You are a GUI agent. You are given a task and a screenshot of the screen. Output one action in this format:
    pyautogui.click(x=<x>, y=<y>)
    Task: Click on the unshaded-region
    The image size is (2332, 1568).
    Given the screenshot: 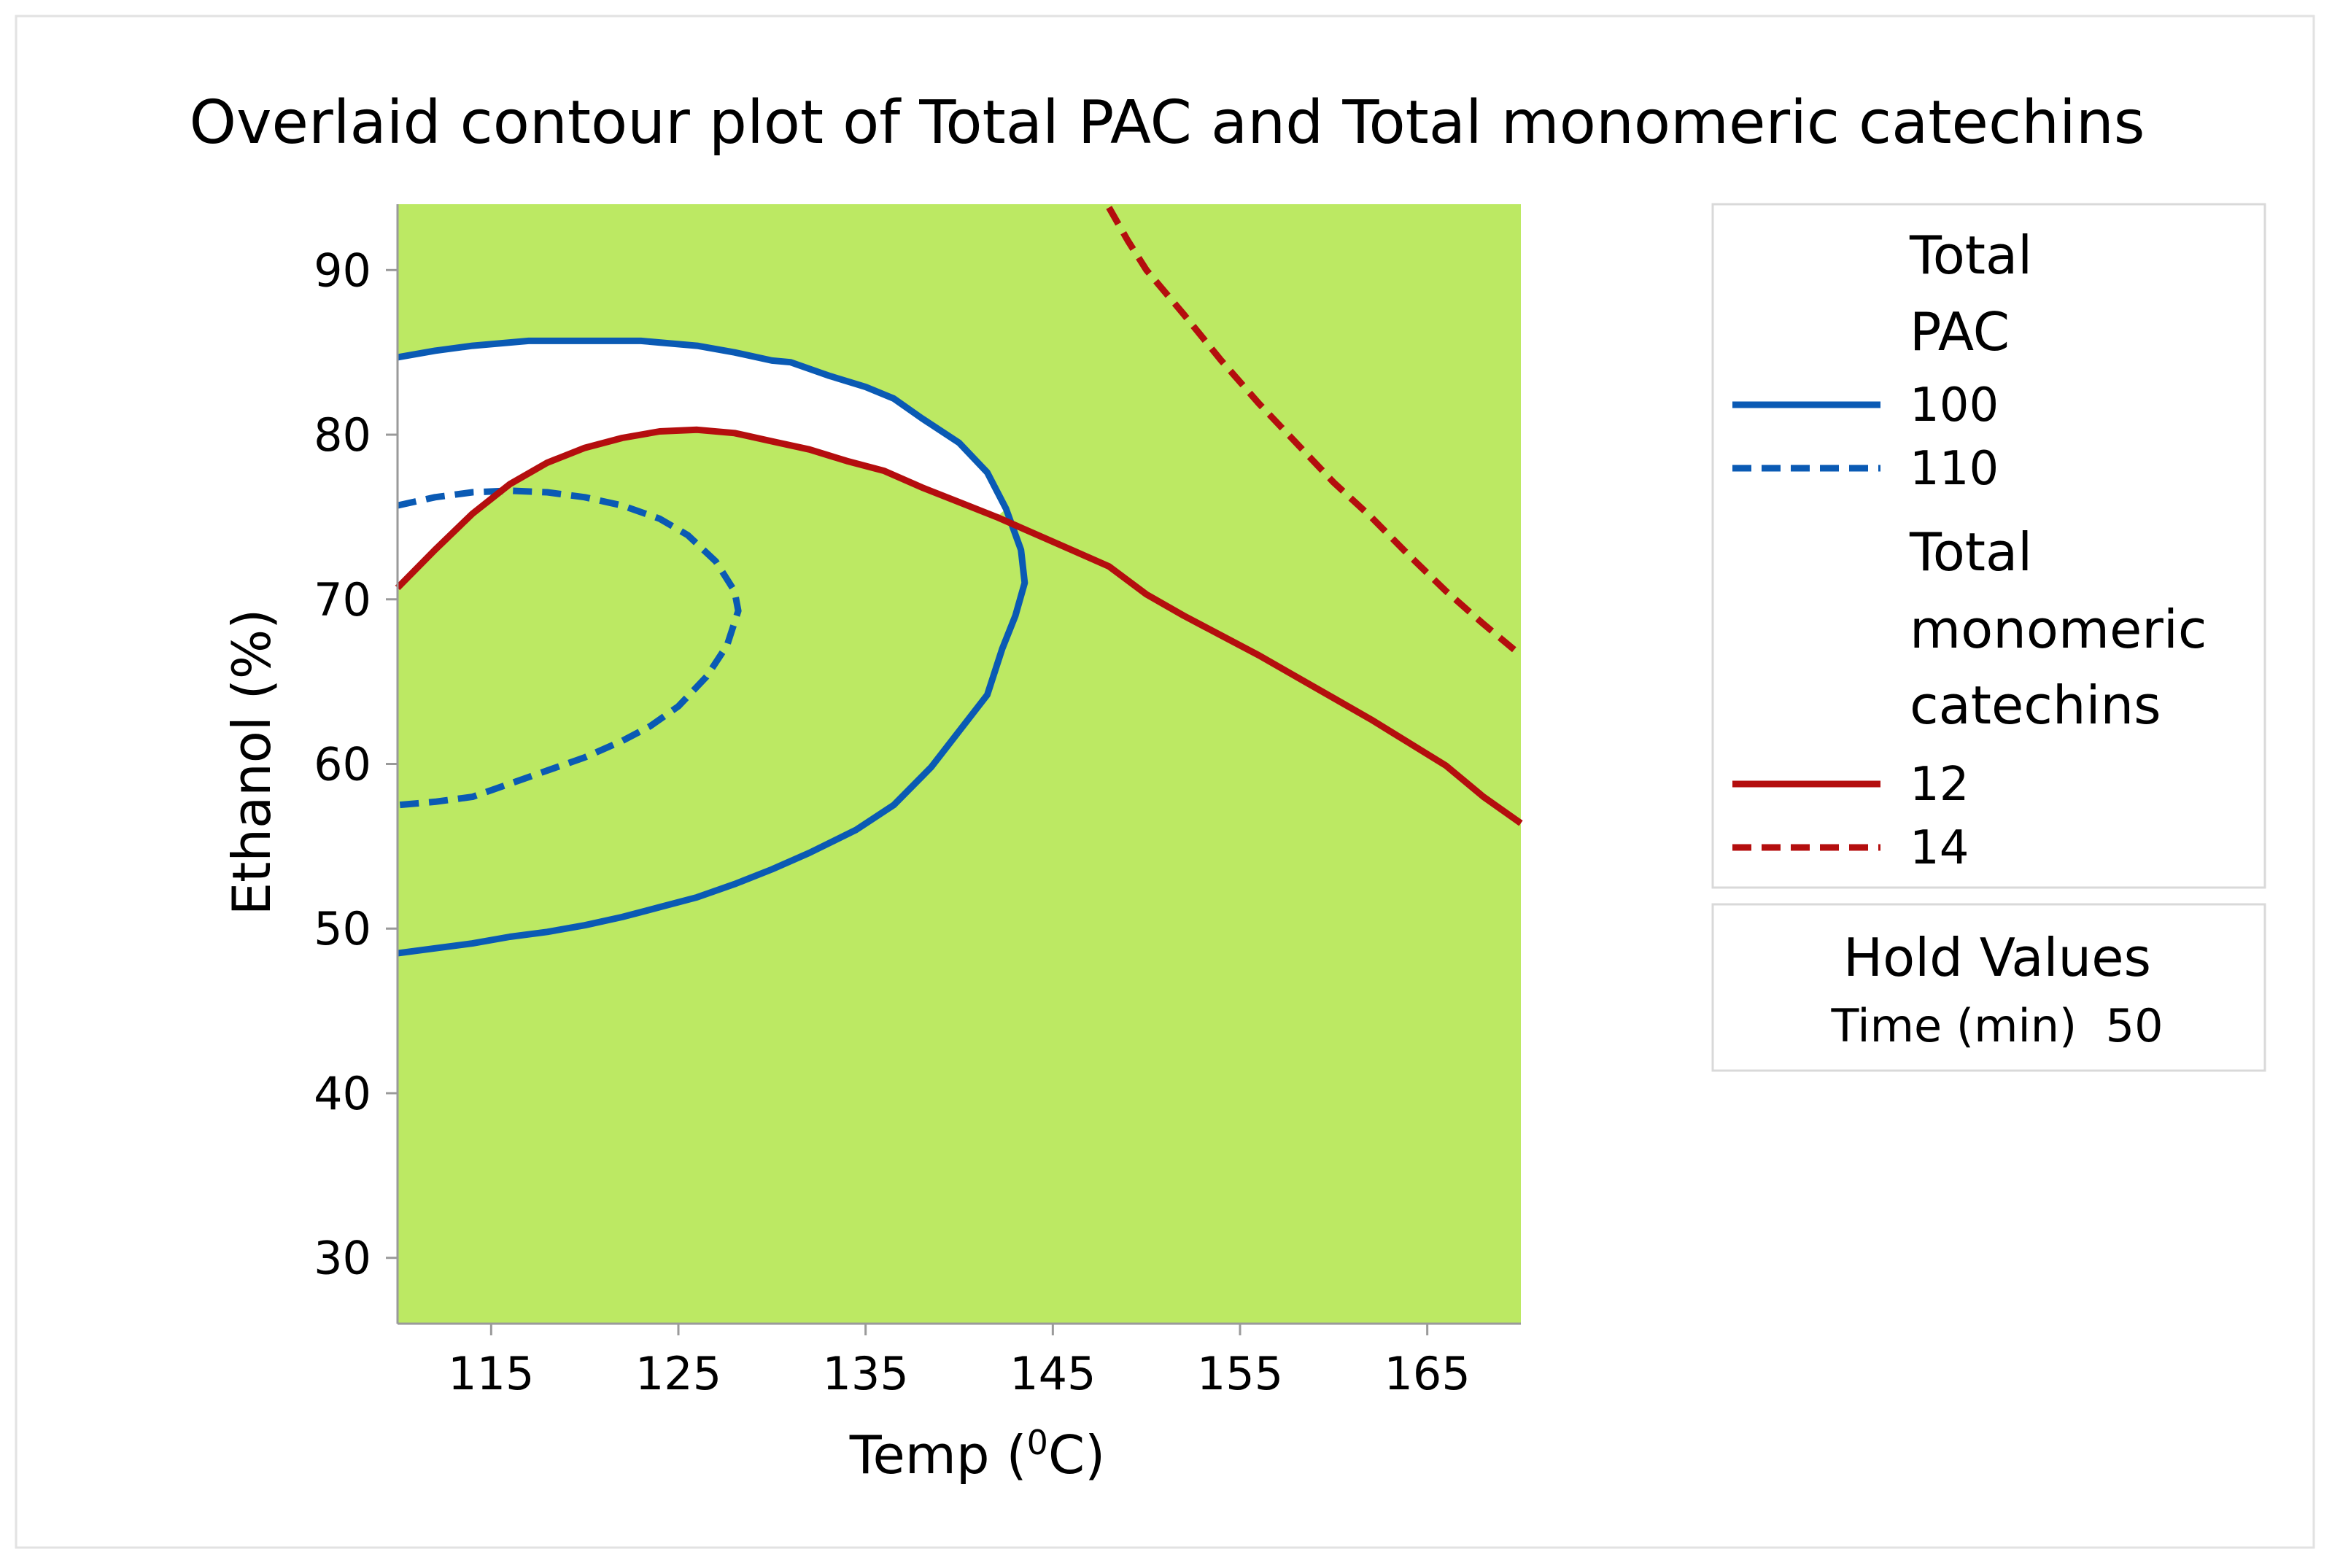 What is the action you would take?
    pyautogui.click(x=702, y=464)
    